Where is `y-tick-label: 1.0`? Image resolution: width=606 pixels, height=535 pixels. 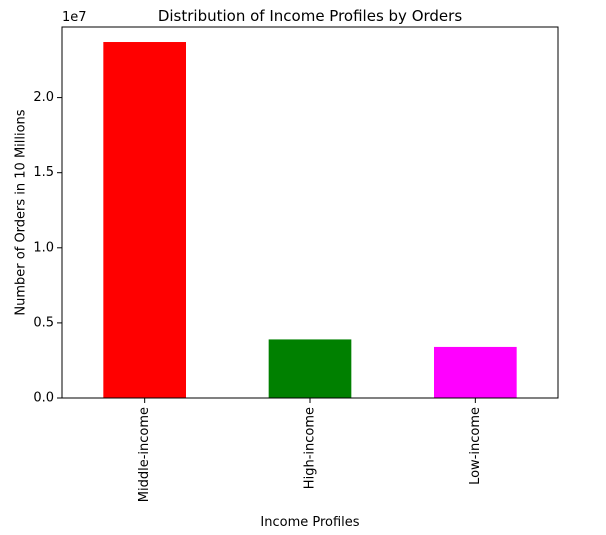 y-tick-label: 1.0 is located at coordinates (43, 247).